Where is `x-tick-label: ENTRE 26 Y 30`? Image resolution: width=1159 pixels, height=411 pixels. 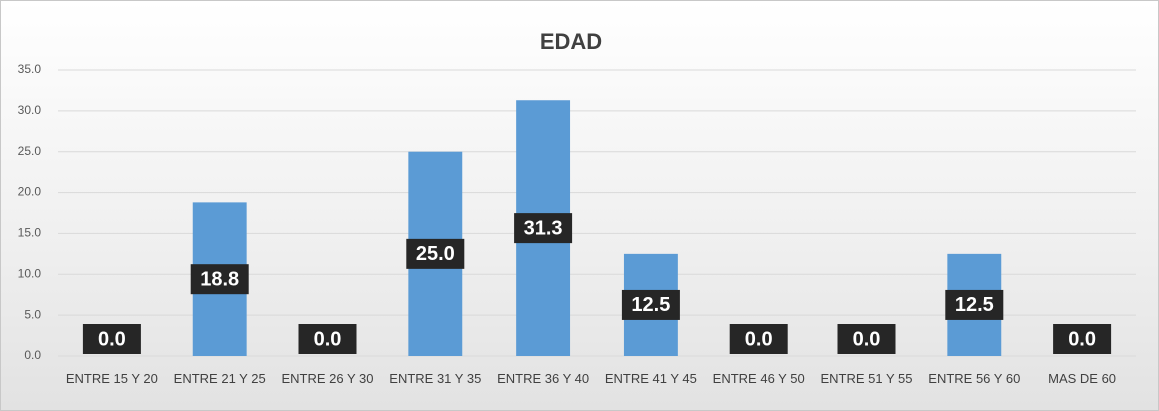
x-tick-label: ENTRE 26 Y 30 is located at coordinates (327, 378).